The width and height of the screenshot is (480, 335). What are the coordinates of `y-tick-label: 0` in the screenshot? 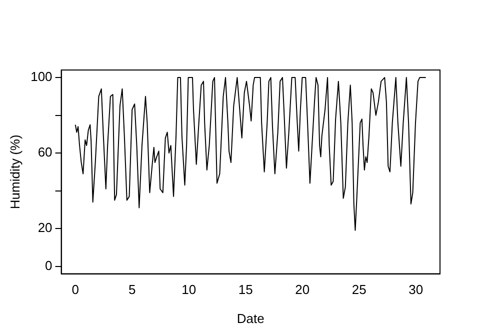 It's located at (48, 265).